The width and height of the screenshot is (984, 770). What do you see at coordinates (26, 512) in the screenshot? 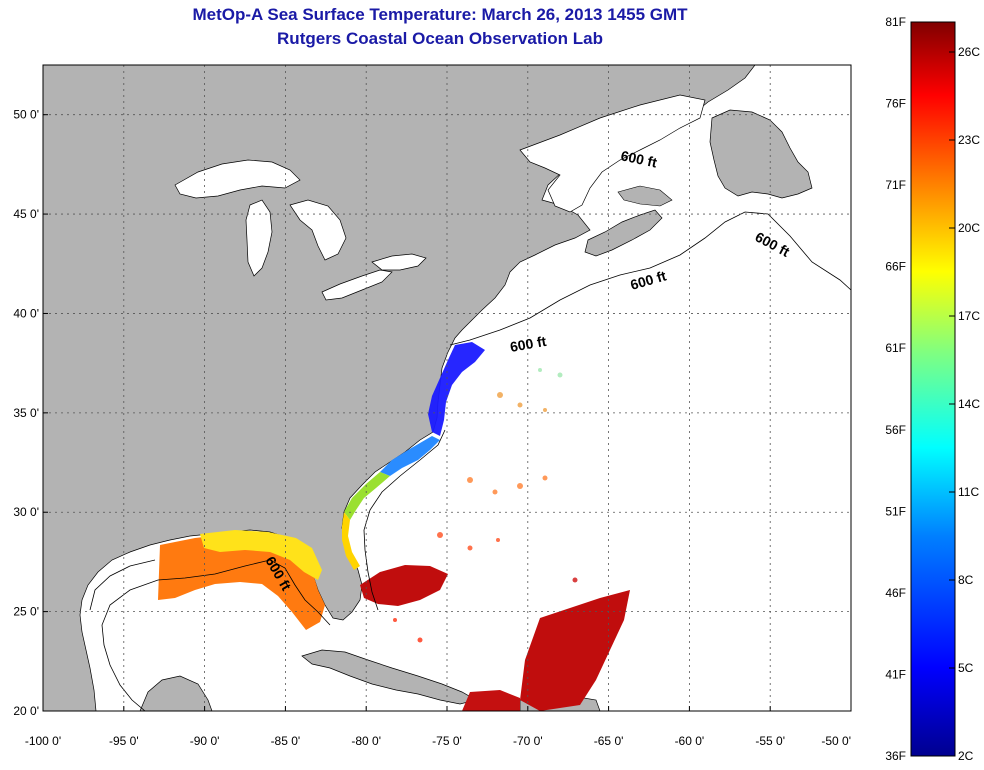
I see `lat-tick-label: 30 0'` at bounding box center [26, 512].